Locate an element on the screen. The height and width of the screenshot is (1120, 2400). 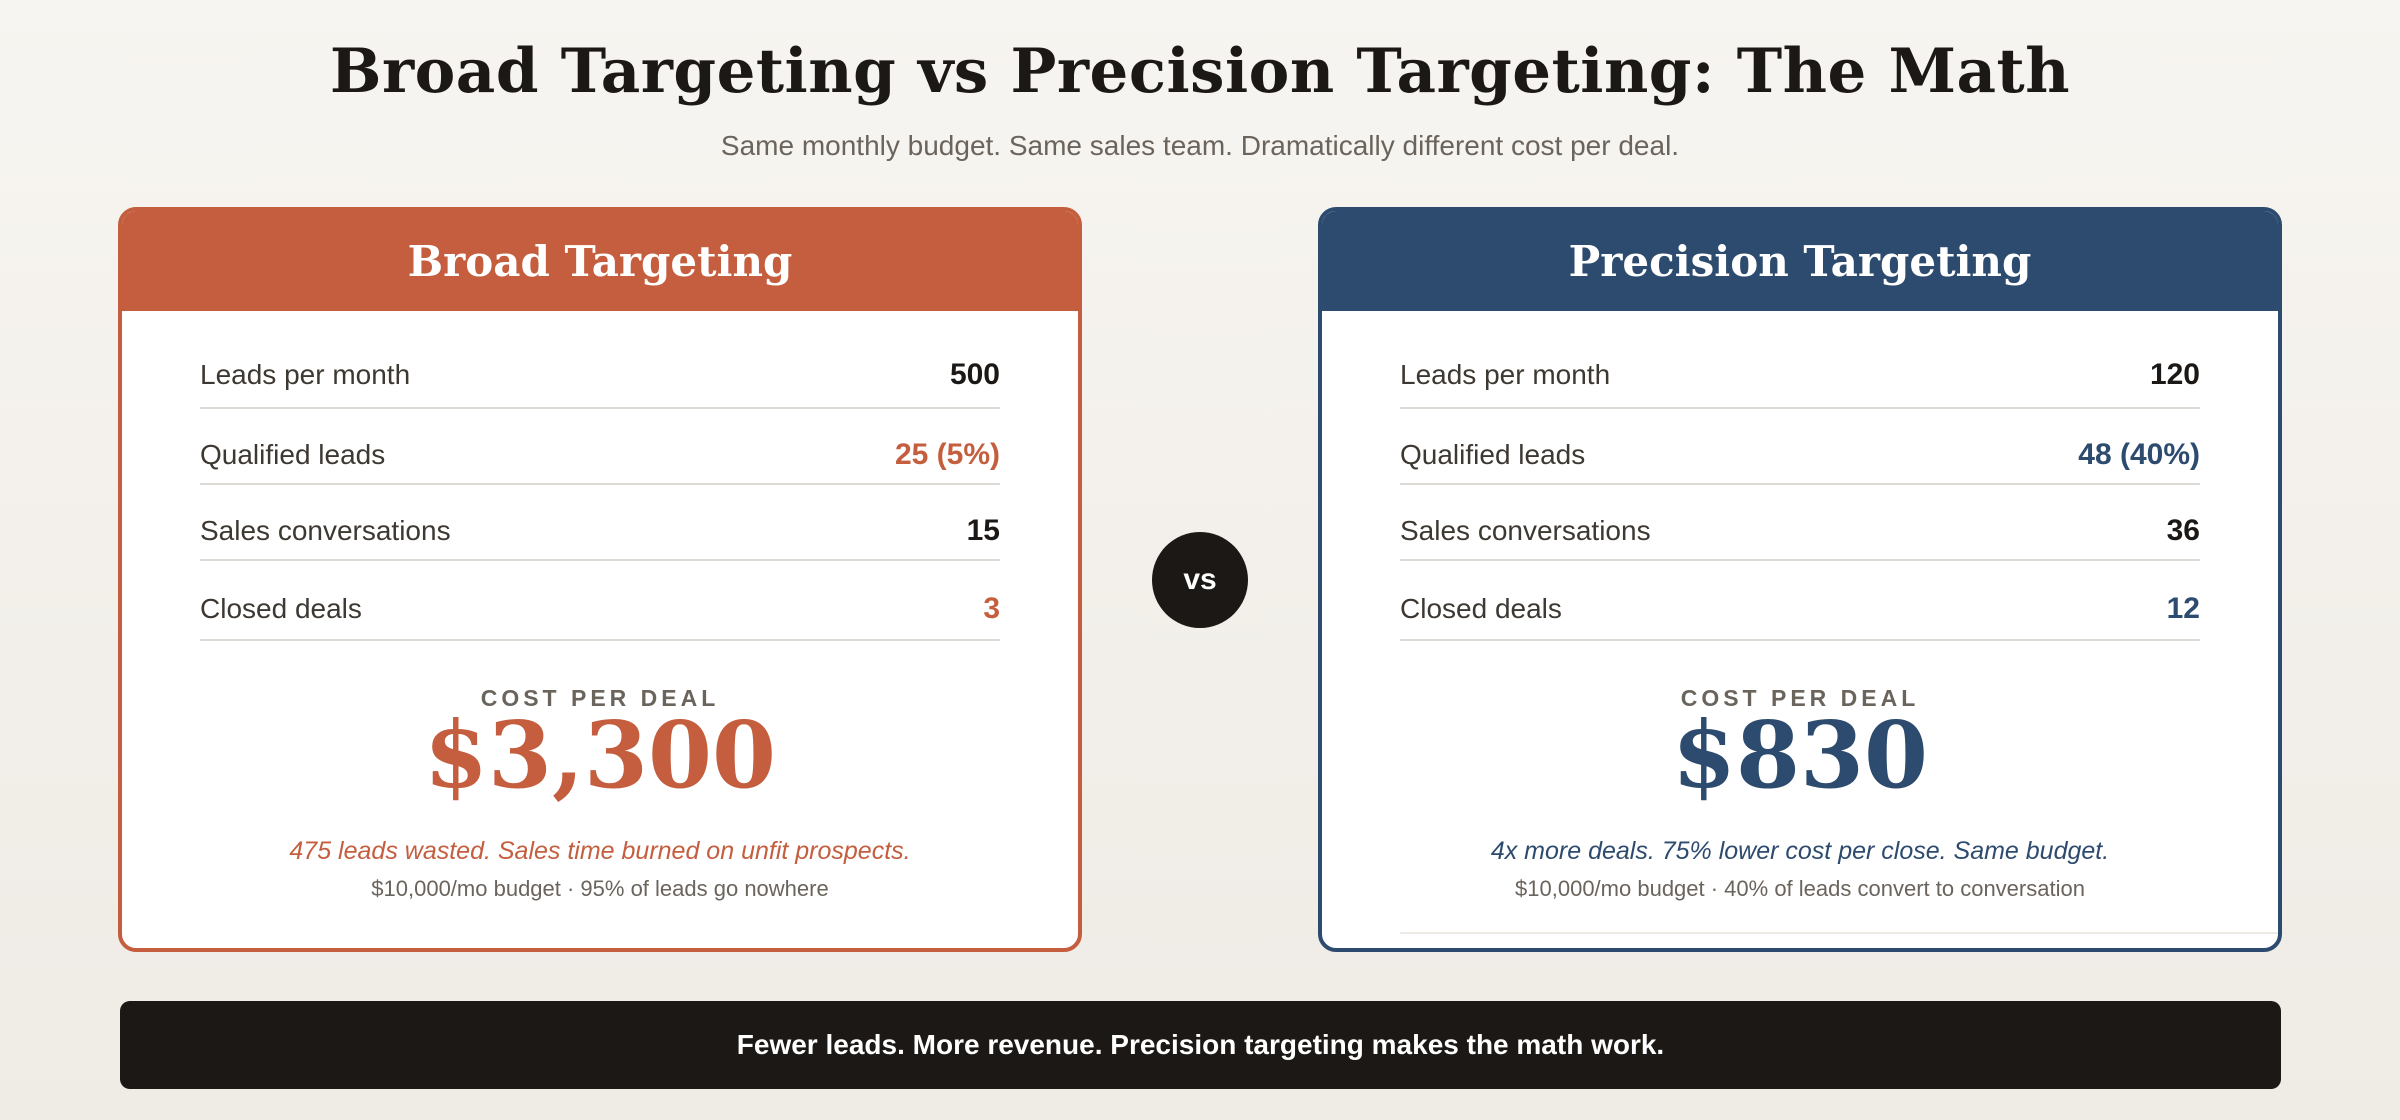
divider is located at coordinates (1839, 933).